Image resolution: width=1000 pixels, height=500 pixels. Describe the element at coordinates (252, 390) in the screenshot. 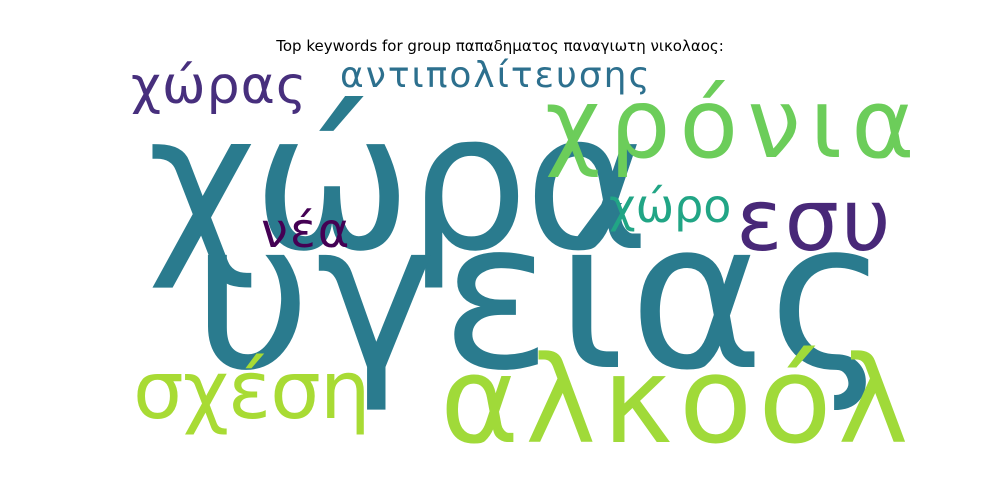

I see `word-schesi: σχέση` at that location.